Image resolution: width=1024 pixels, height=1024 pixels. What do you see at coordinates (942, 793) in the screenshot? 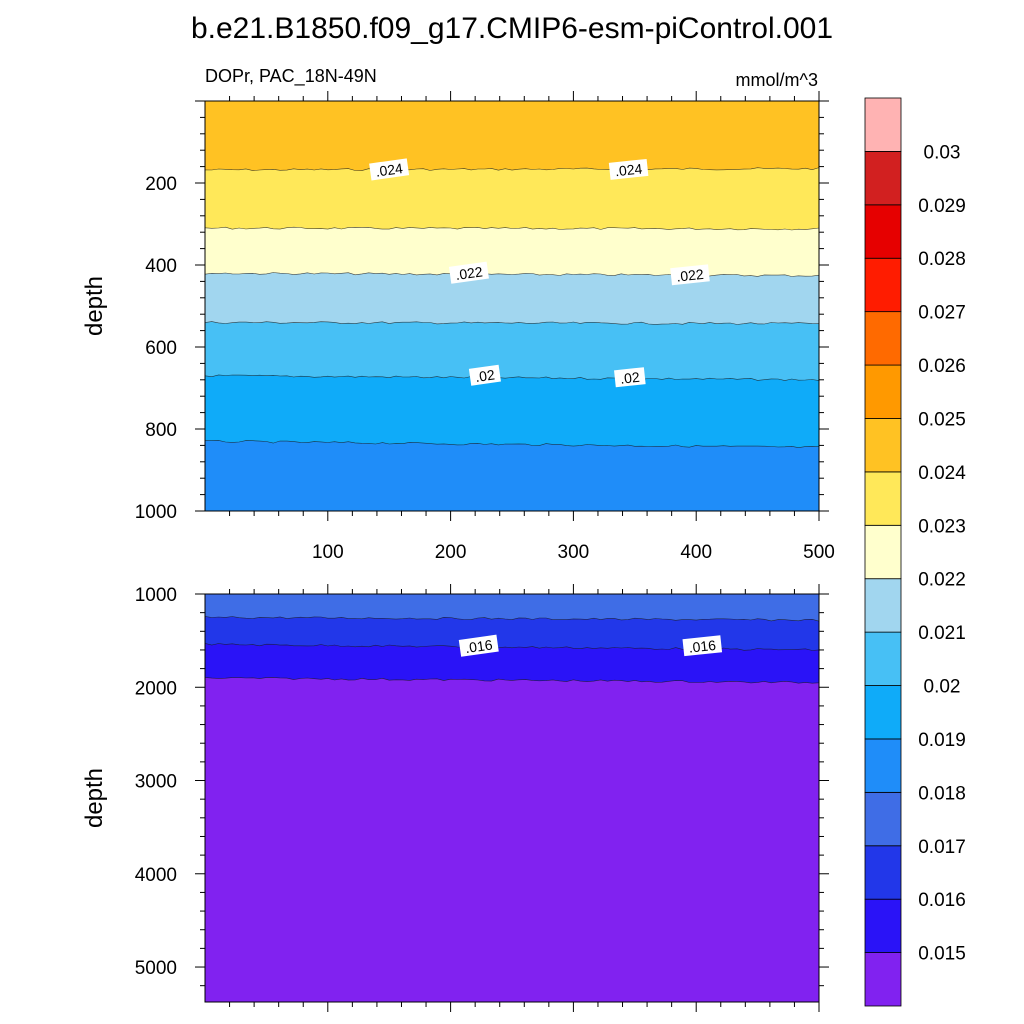
I see `colorbar-label: 0.018` at bounding box center [942, 793].